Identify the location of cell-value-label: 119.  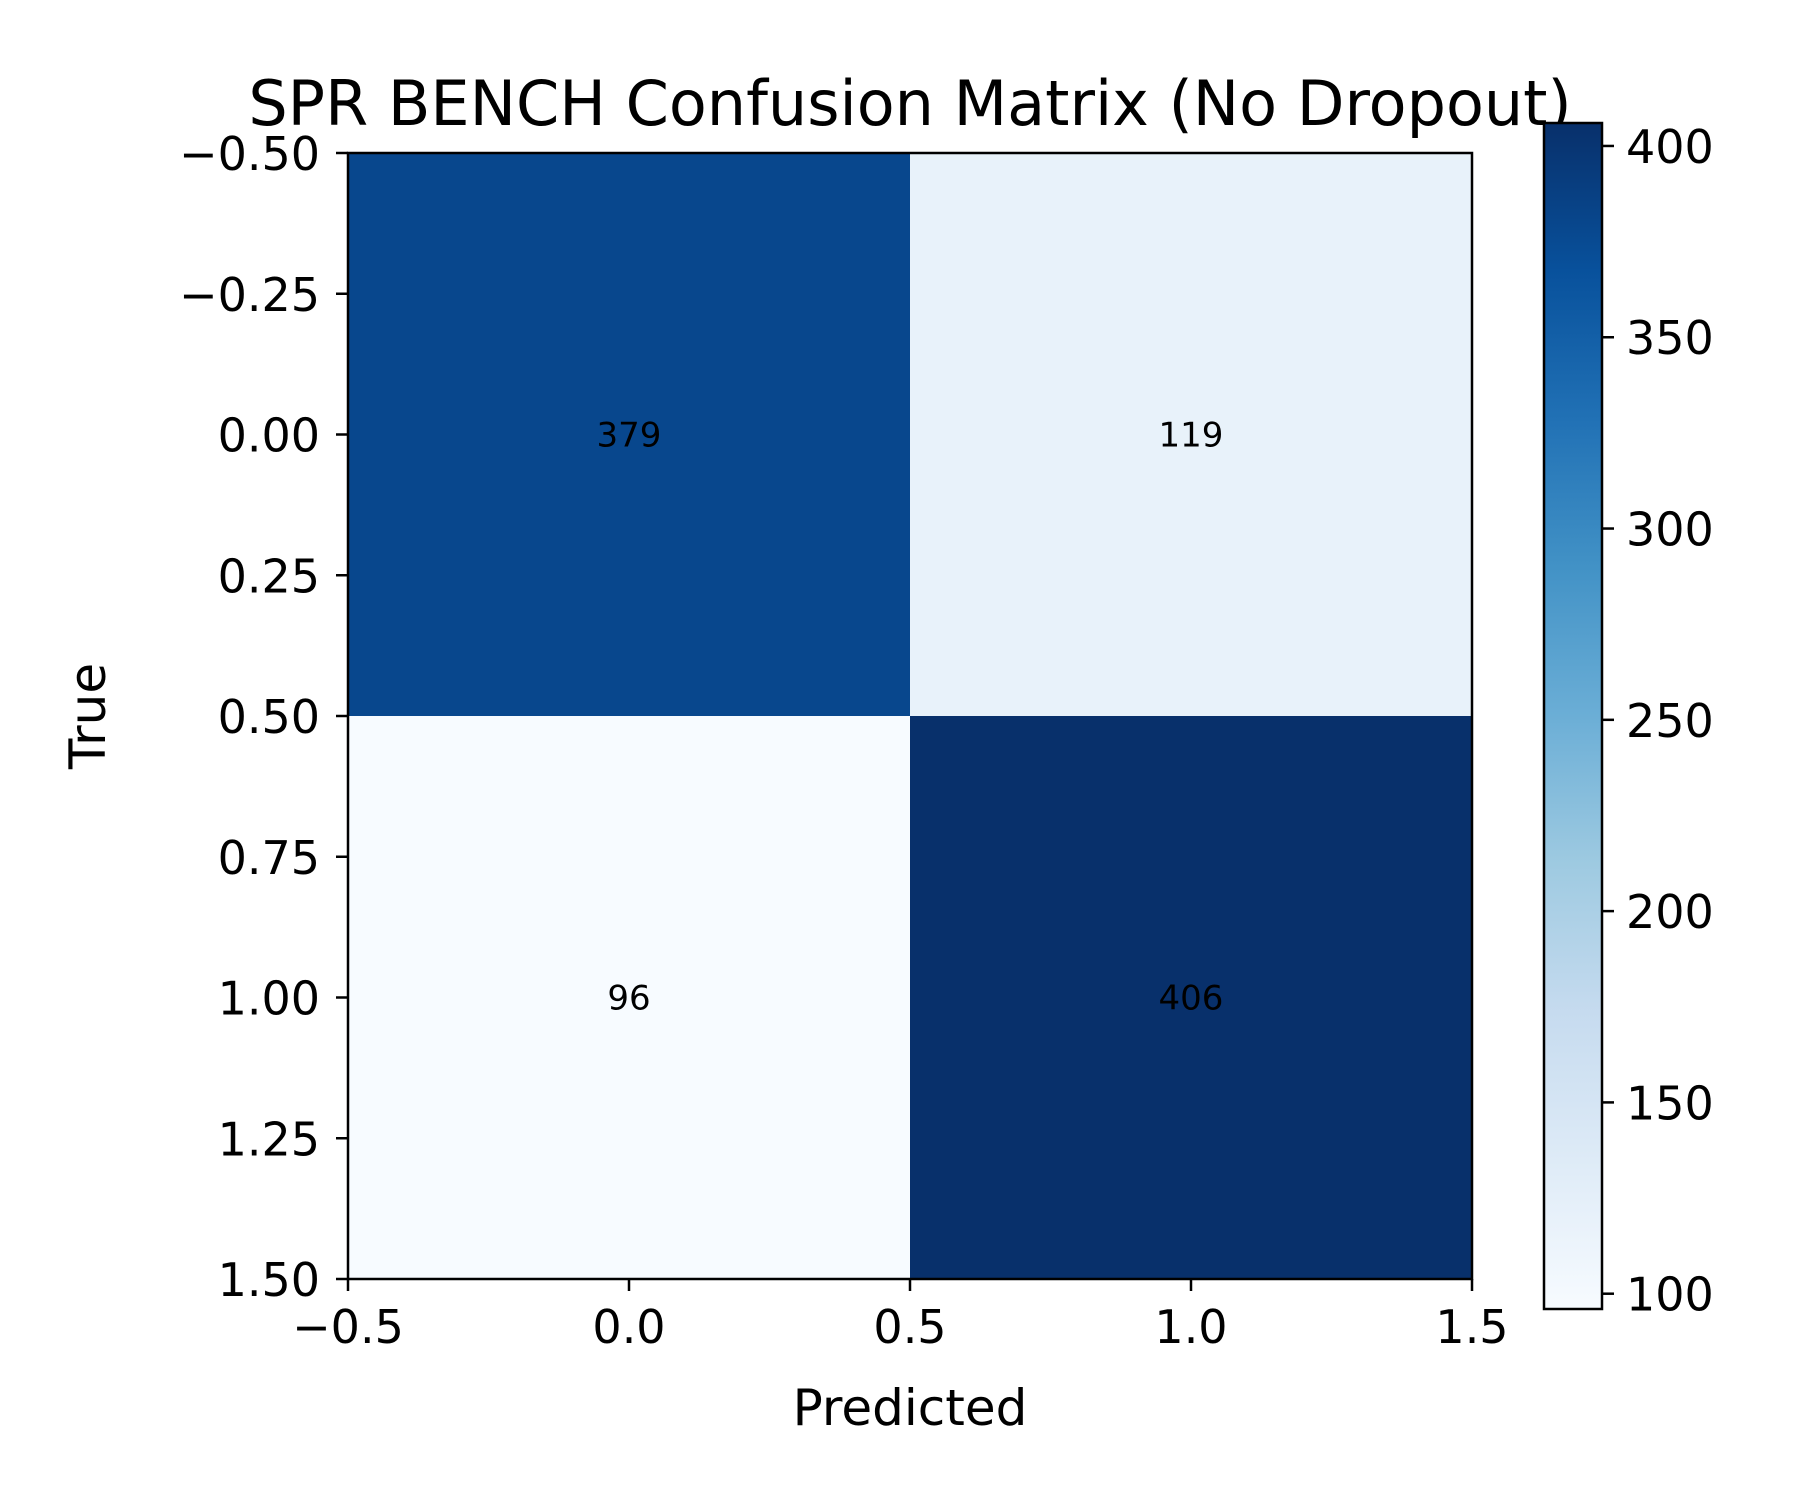
(1191, 436).